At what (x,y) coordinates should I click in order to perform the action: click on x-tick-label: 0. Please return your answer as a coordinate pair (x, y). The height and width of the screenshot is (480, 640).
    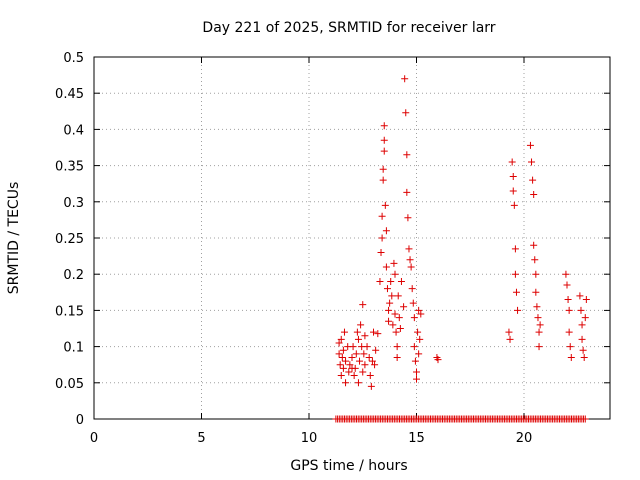
    Looking at the image, I should click on (94, 438).